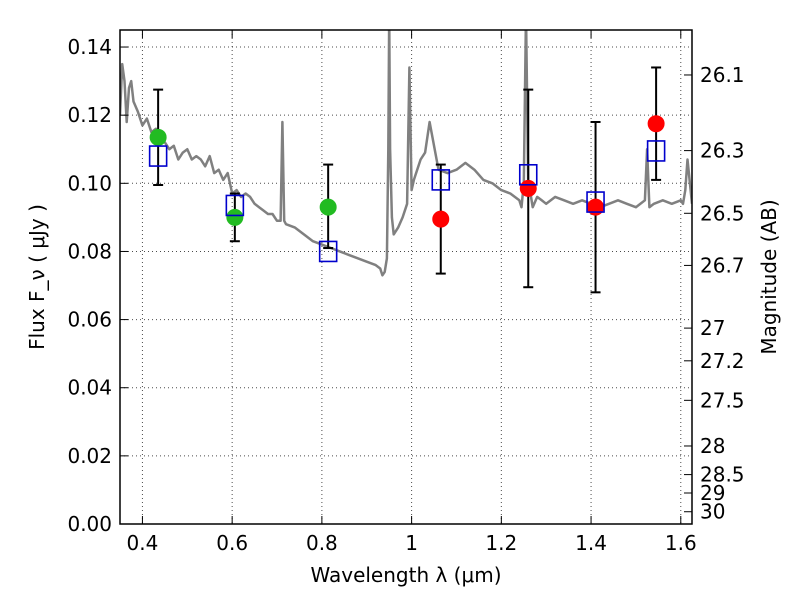  I want to click on x-tick-label: 0.8, so click(322, 543).